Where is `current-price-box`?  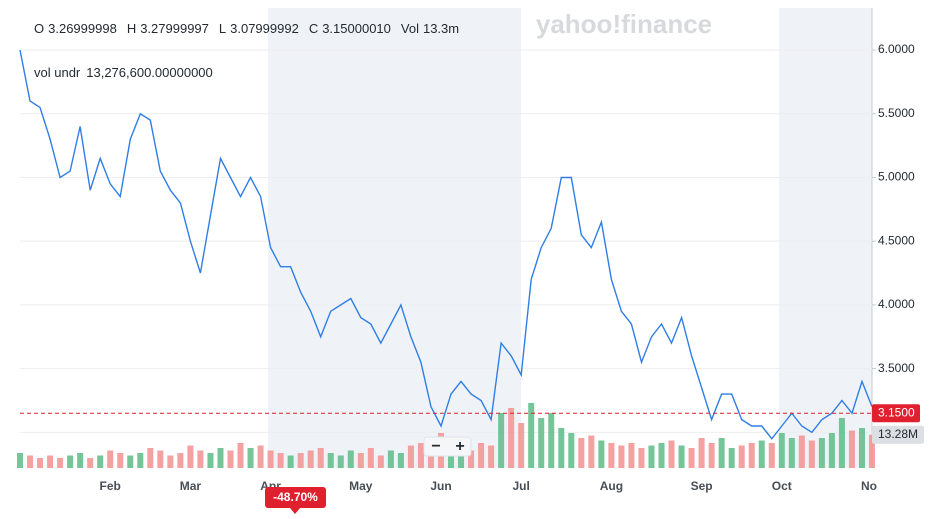 current-price-box is located at coordinates (896, 413).